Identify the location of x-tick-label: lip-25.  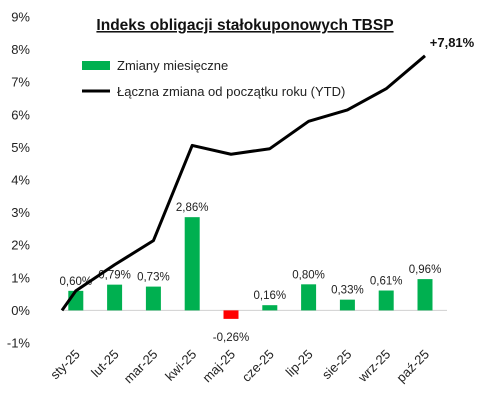
(299, 363).